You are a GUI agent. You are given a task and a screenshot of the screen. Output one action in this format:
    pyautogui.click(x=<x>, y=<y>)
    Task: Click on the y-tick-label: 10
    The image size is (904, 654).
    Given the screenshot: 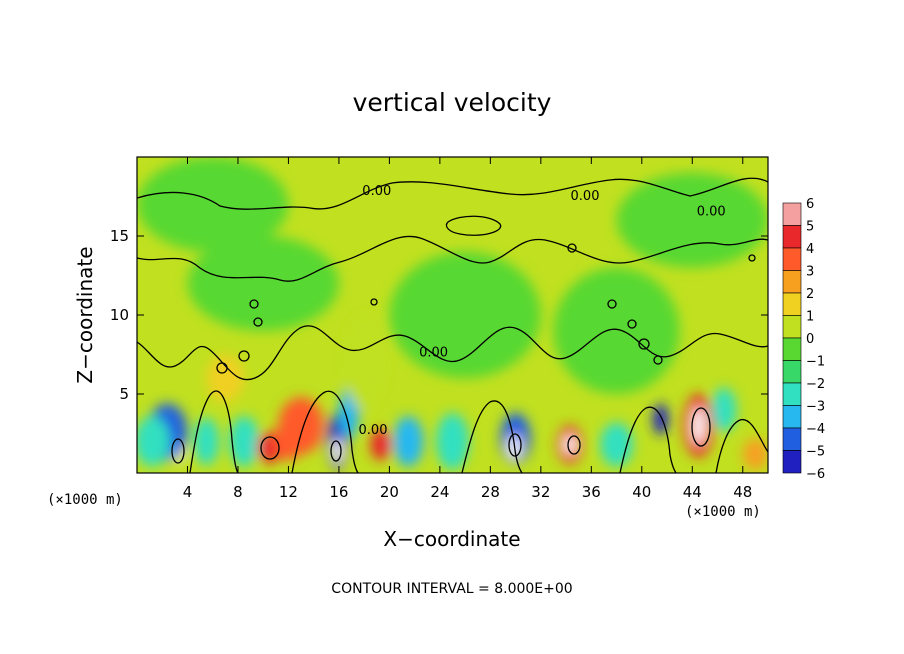 What is the action you would take?
    pyautogui.click(x=119, y=315)
    